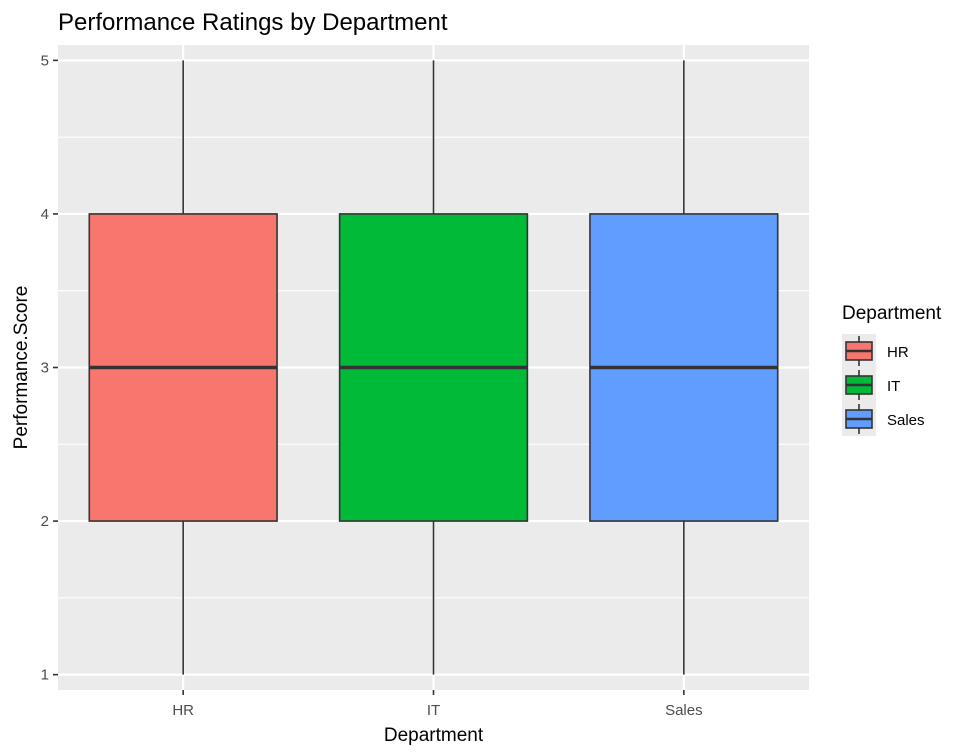  I want to click on legend-label: IT, so click(893, 386).